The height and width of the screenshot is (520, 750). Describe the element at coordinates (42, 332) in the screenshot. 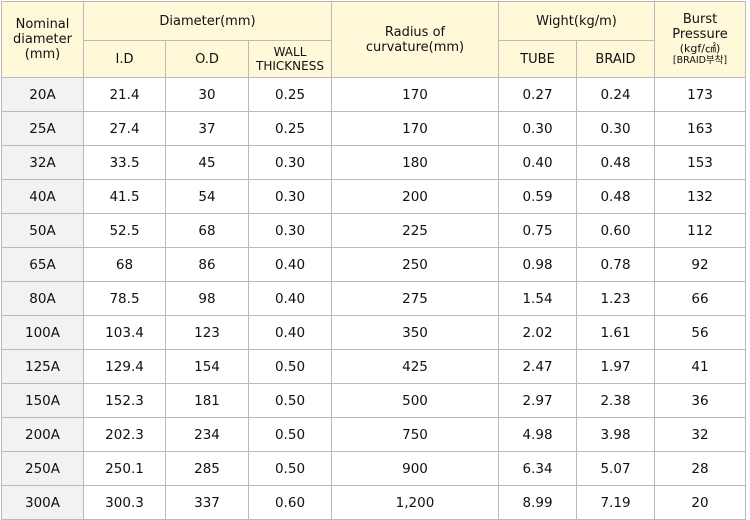

I see `cell-nominal: 100A` at that location.